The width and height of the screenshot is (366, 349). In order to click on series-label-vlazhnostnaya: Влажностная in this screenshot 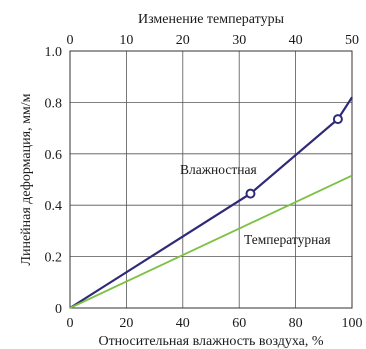, I will do `click(218, 169)`.